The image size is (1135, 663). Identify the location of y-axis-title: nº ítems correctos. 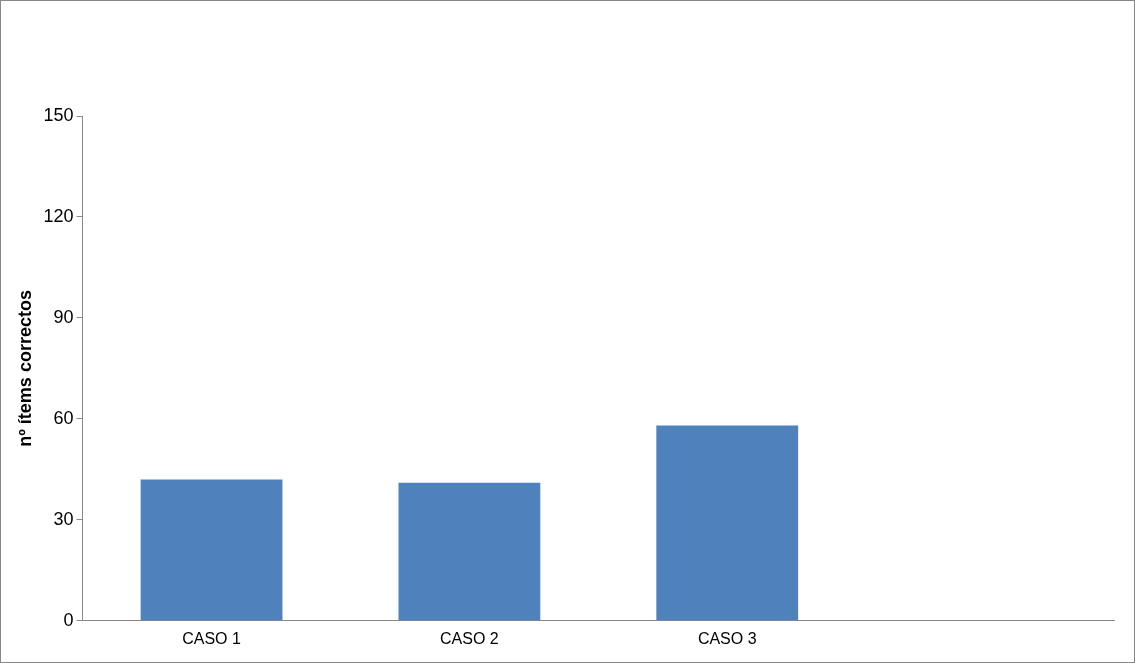
(24, 368).